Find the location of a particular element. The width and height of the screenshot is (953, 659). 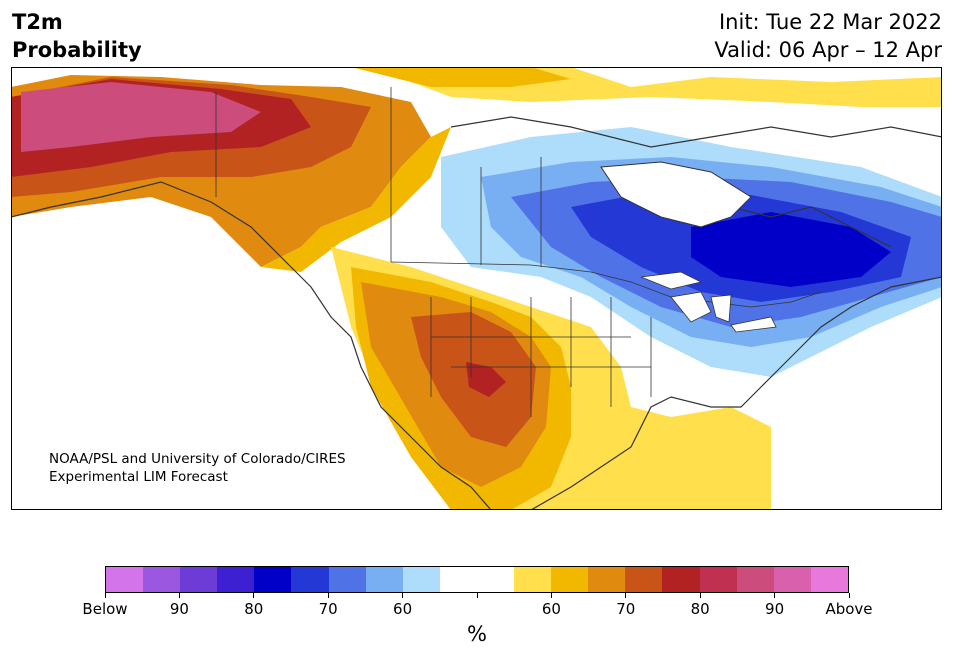

credit-line-2: Experimental LIM Forecast is located at coordinates (138, 477).